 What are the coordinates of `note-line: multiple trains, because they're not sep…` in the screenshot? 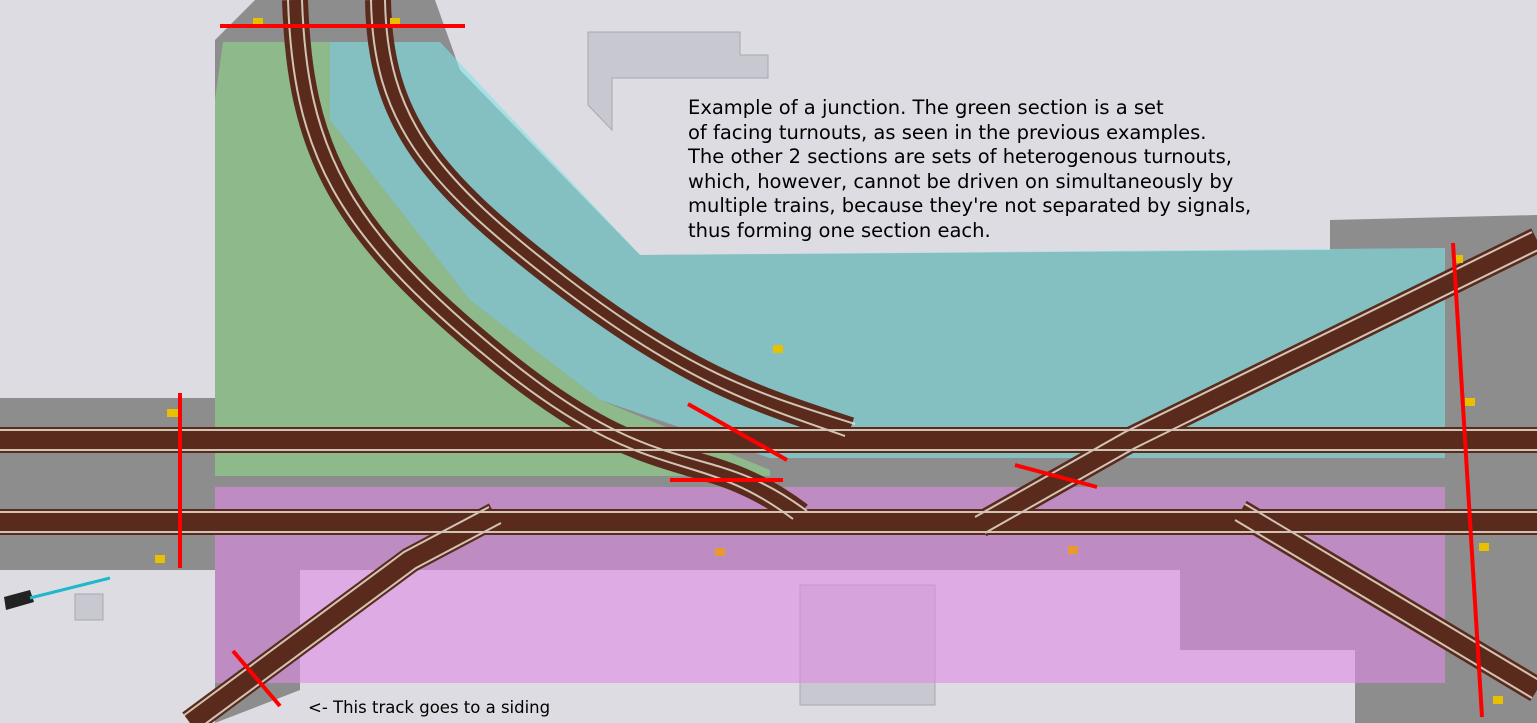 It's located at (970, 205).